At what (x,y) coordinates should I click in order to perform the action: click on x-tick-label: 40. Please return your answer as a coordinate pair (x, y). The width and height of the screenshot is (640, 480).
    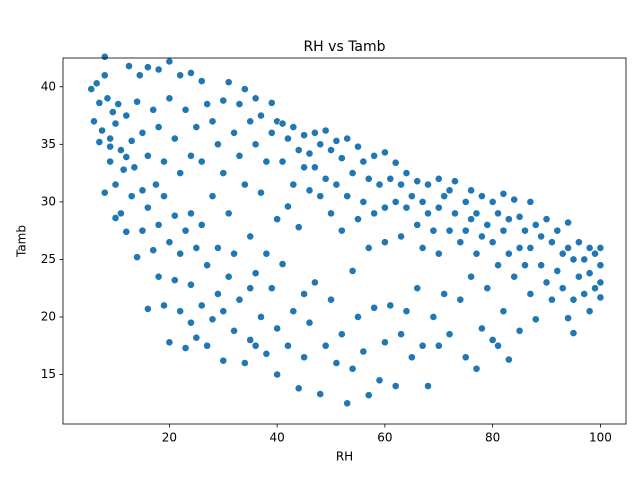
    Looking at the image, I should click on (277, 438).